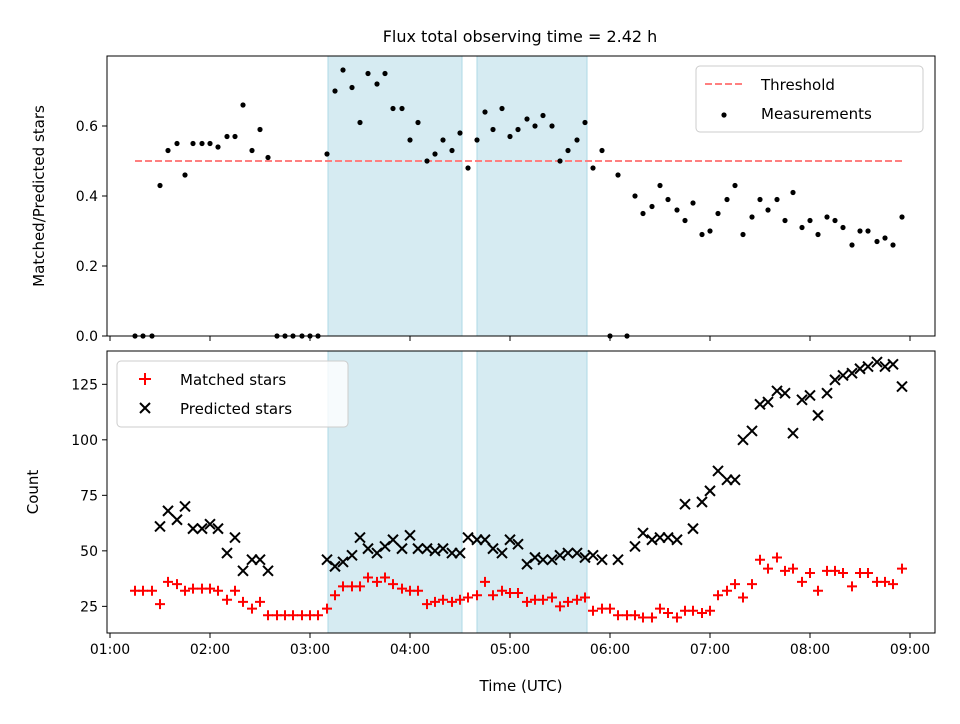  Describe the element at coordinates (797, 85) in the screenshot. I see `legend-label: Threshold` at that location.